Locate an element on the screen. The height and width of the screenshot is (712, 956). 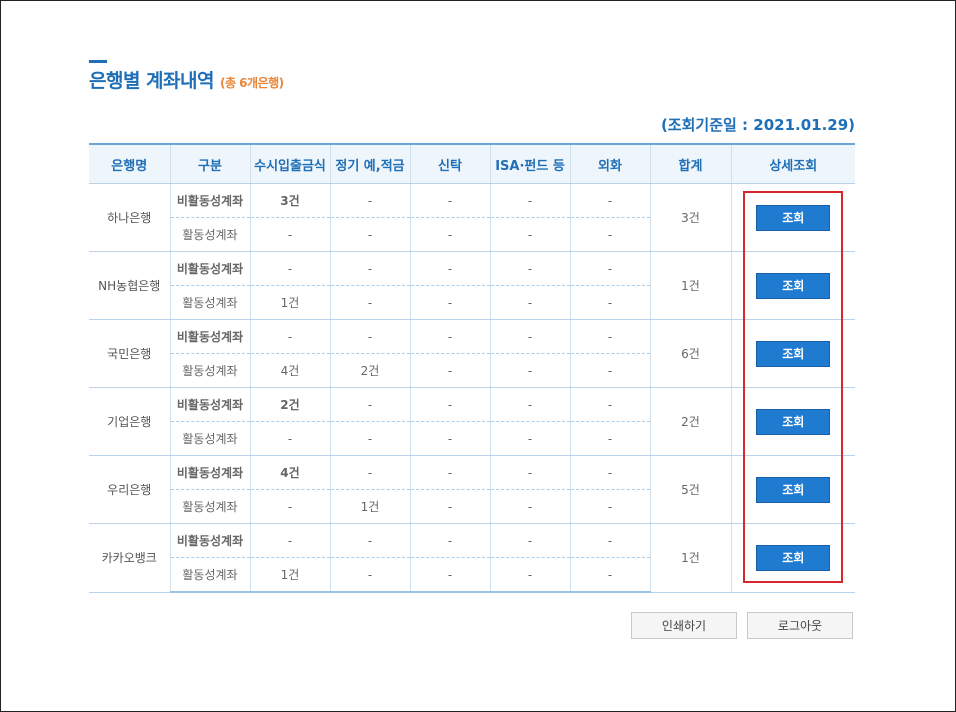
table-row: 활동성계좌 -1건 - - - is located at coordinates (472, 506).